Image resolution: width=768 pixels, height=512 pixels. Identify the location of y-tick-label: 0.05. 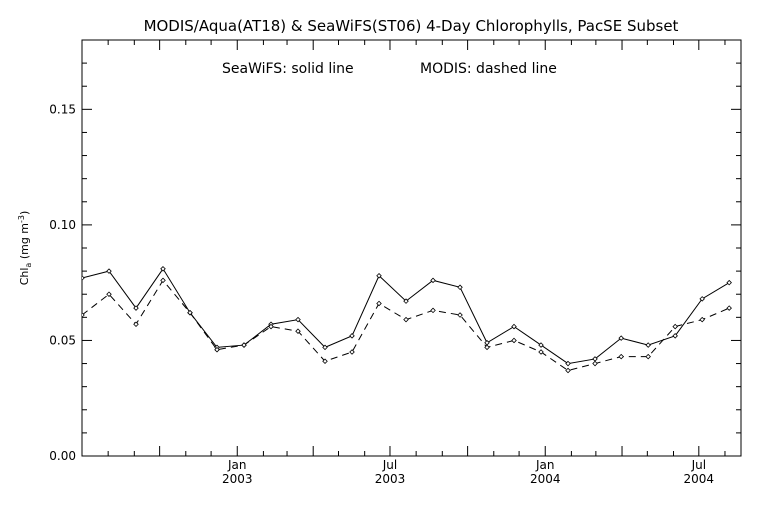
(62, 340).